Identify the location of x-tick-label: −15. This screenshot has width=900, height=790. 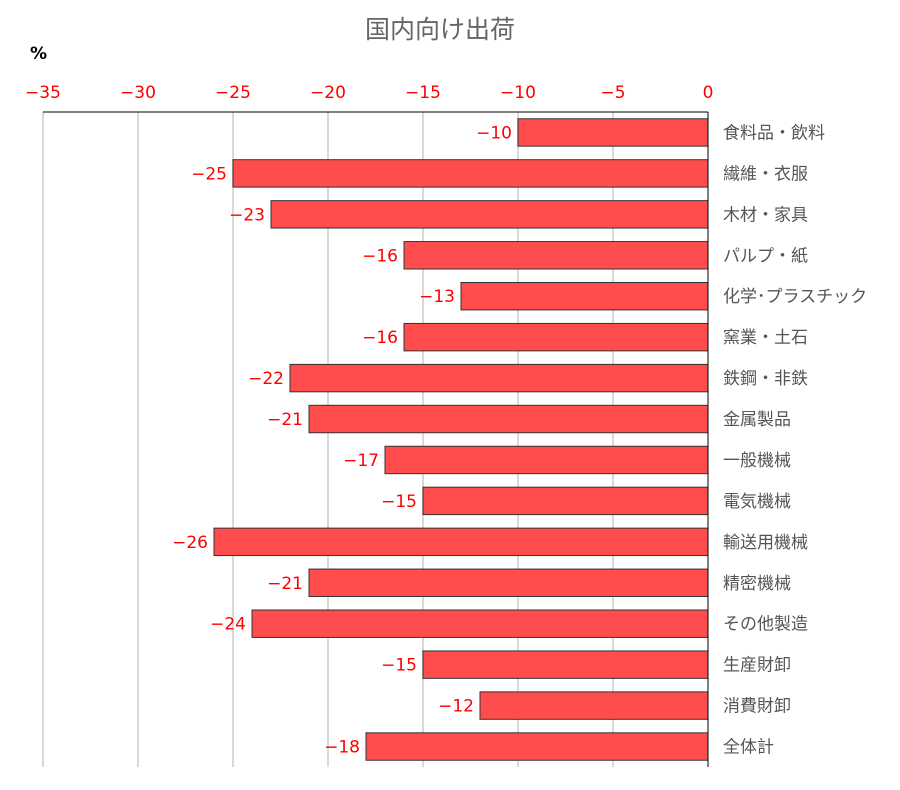
(423, 93).